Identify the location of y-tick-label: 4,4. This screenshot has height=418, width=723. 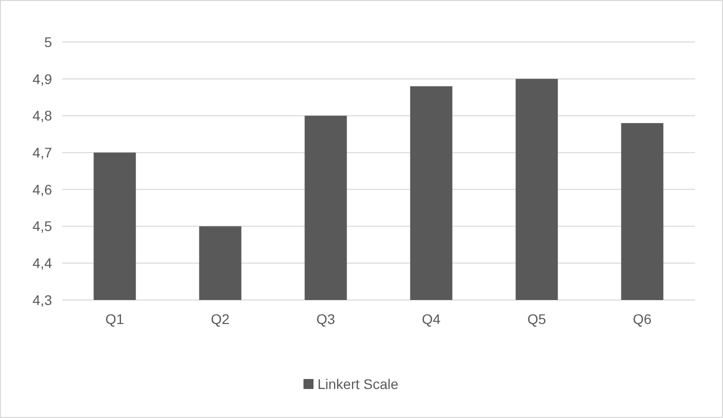
(42, 263).